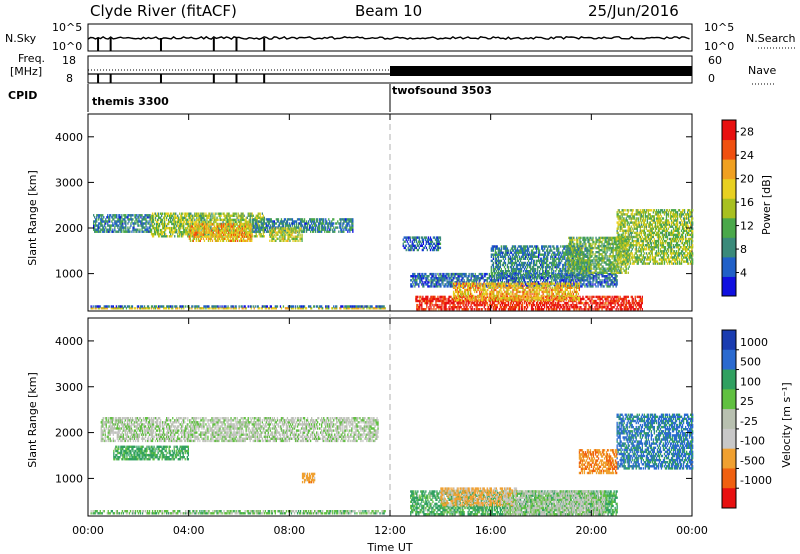  Describe the element at coordinates (388, 37) in the screenshot. I see `nsky-trace` at that location.